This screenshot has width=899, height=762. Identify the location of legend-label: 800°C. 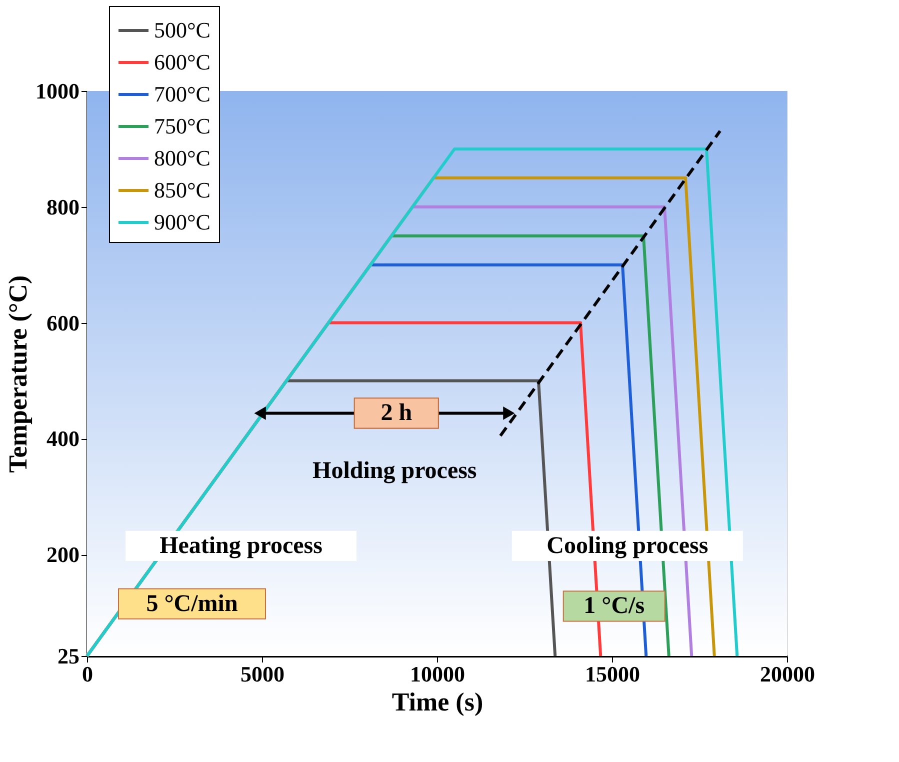
(182, 158).